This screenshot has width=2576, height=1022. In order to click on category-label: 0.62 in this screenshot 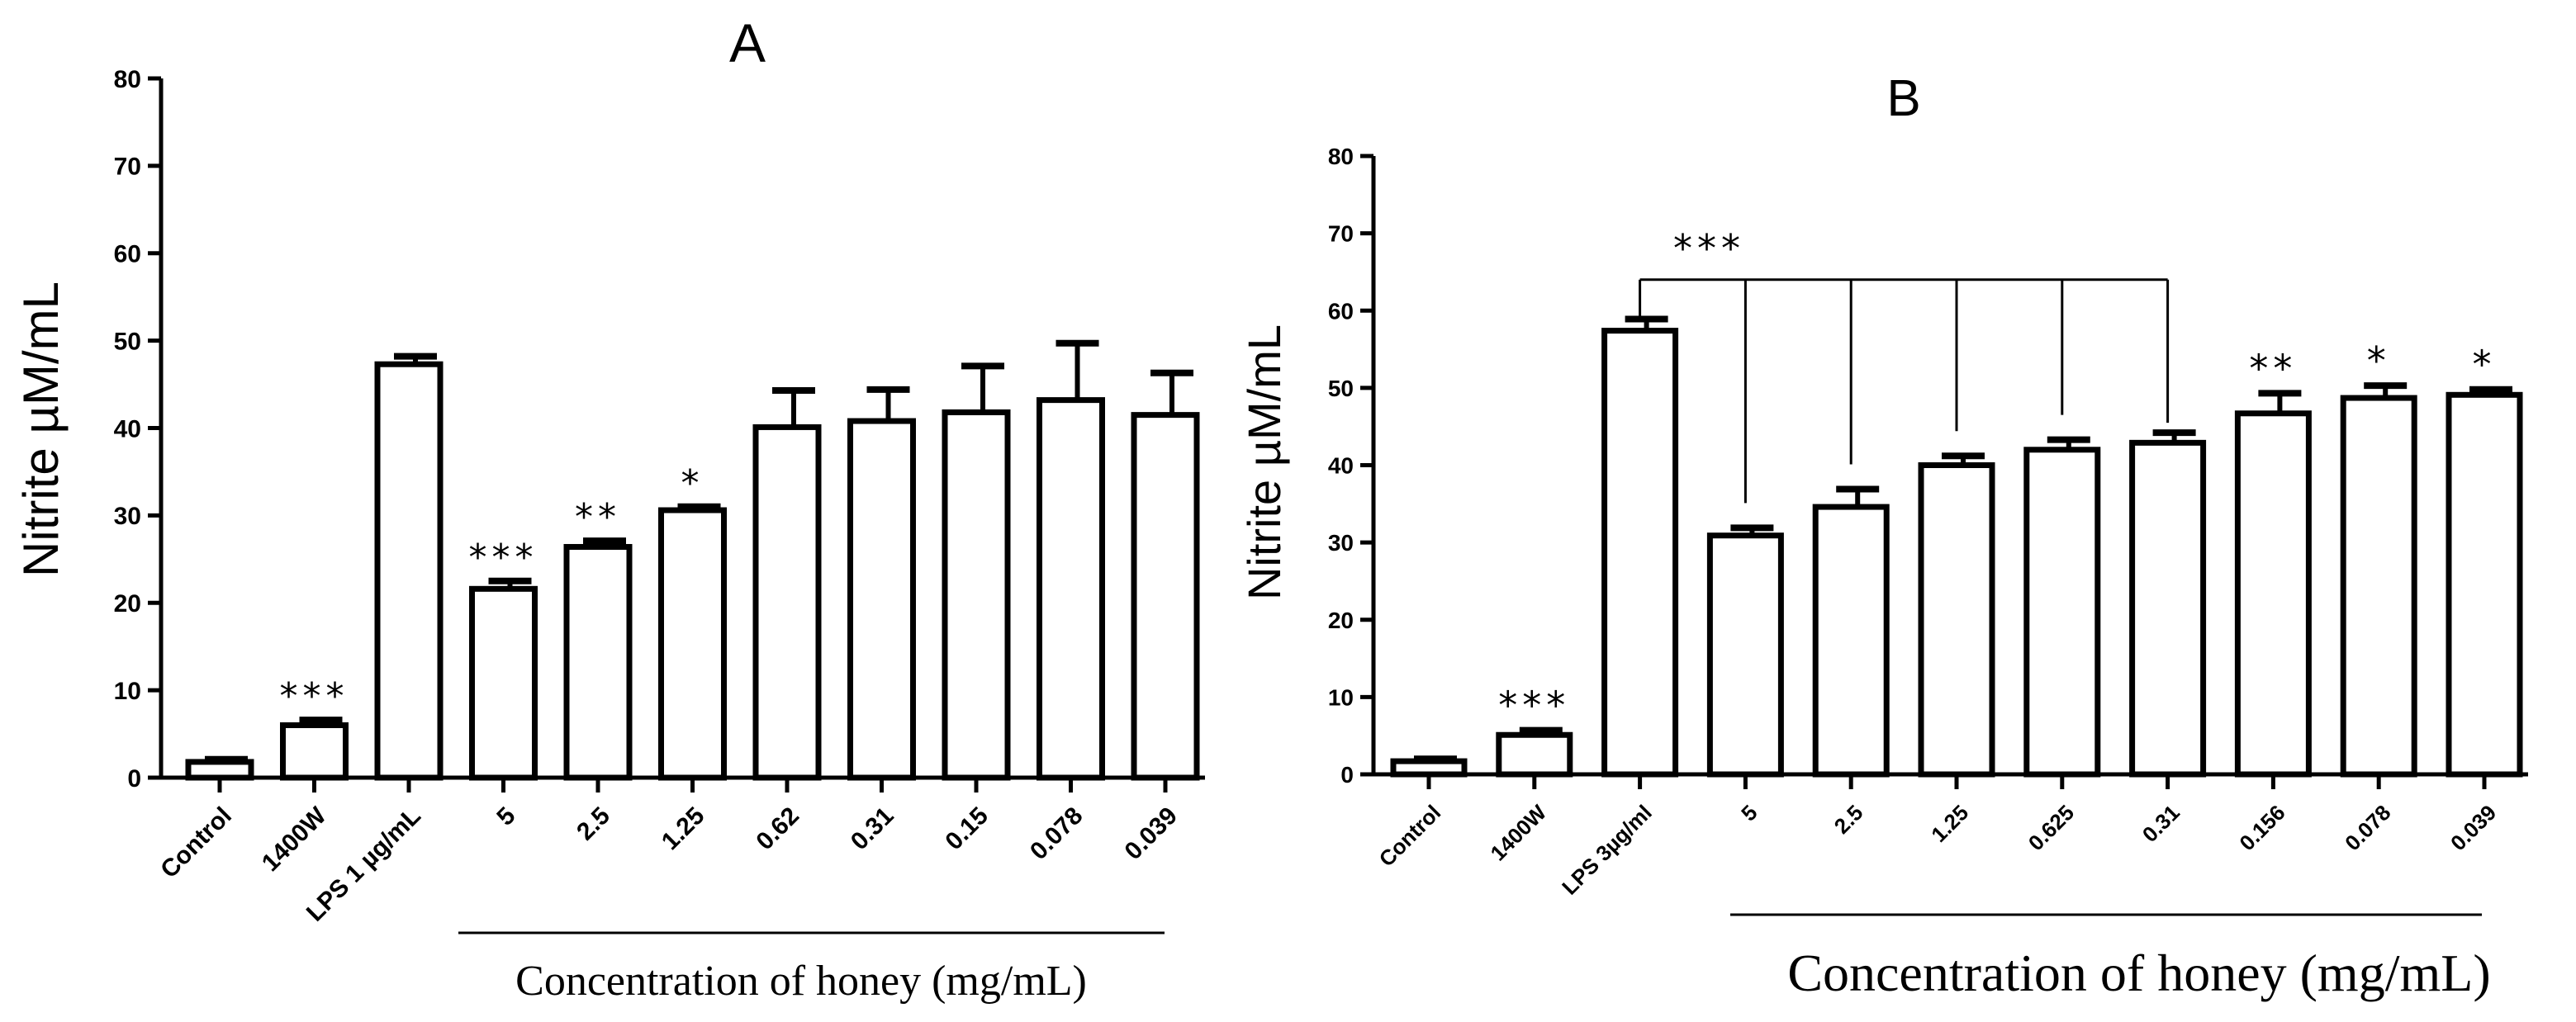, I will do `click(777, 829)`.